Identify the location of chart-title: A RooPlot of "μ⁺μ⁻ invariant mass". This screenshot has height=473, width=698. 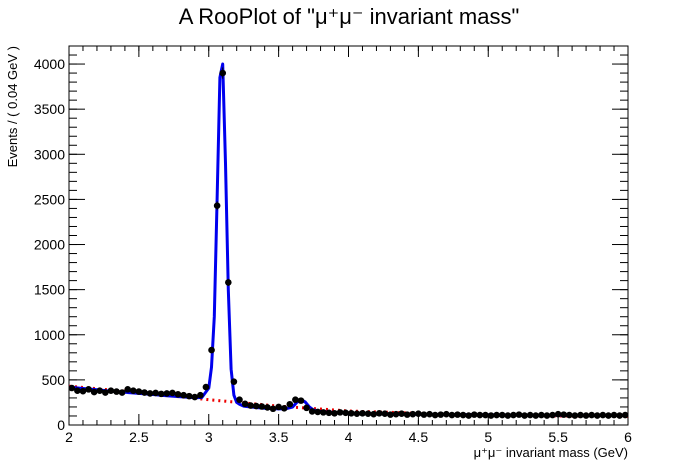
(349, 16).